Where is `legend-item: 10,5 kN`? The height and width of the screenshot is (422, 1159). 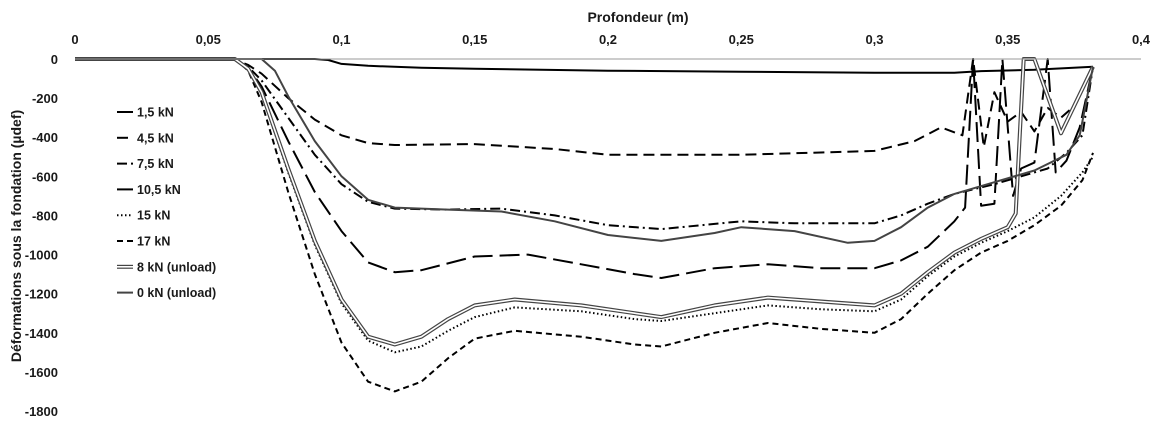 legend-item: 10,5 kN is located at coordinates (149, 190).